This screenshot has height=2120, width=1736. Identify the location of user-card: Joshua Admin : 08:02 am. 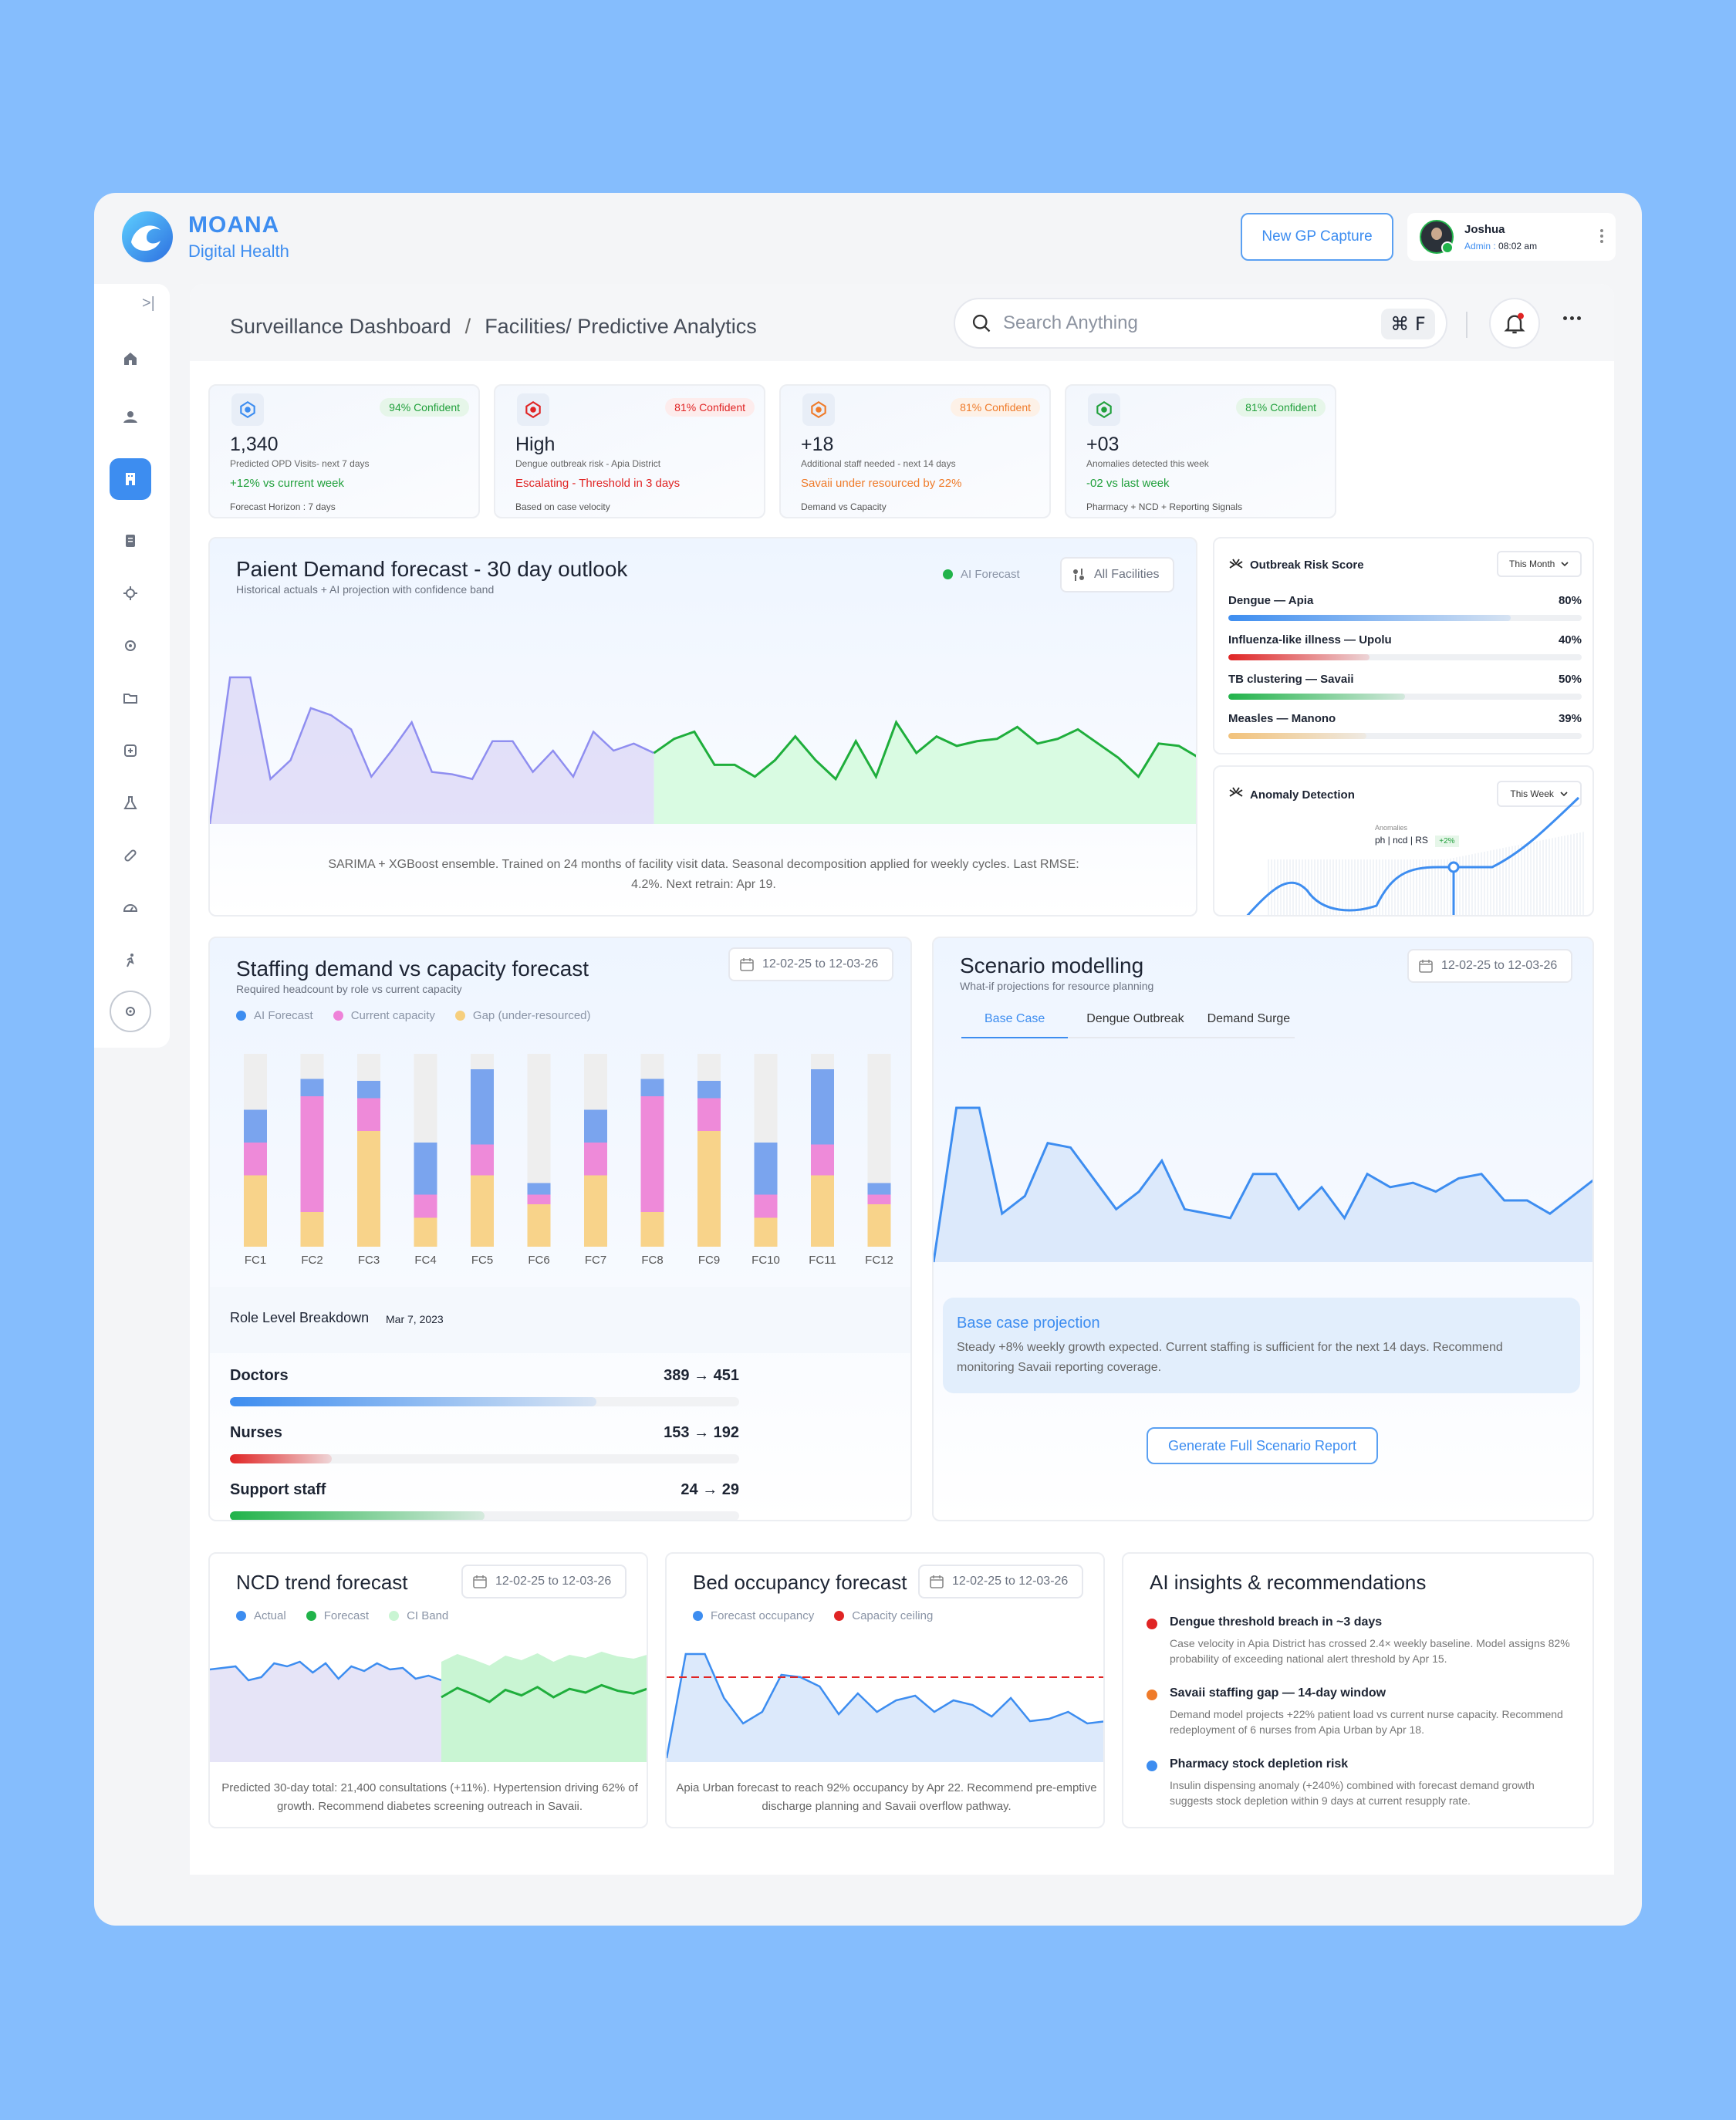
(1511, 237).